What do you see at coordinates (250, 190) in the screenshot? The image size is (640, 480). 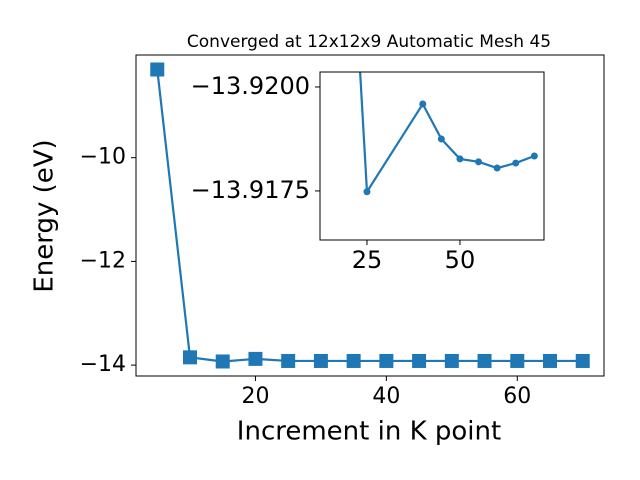 I see `y-tick-label: −13.9175` at bounding box center [250, 190].